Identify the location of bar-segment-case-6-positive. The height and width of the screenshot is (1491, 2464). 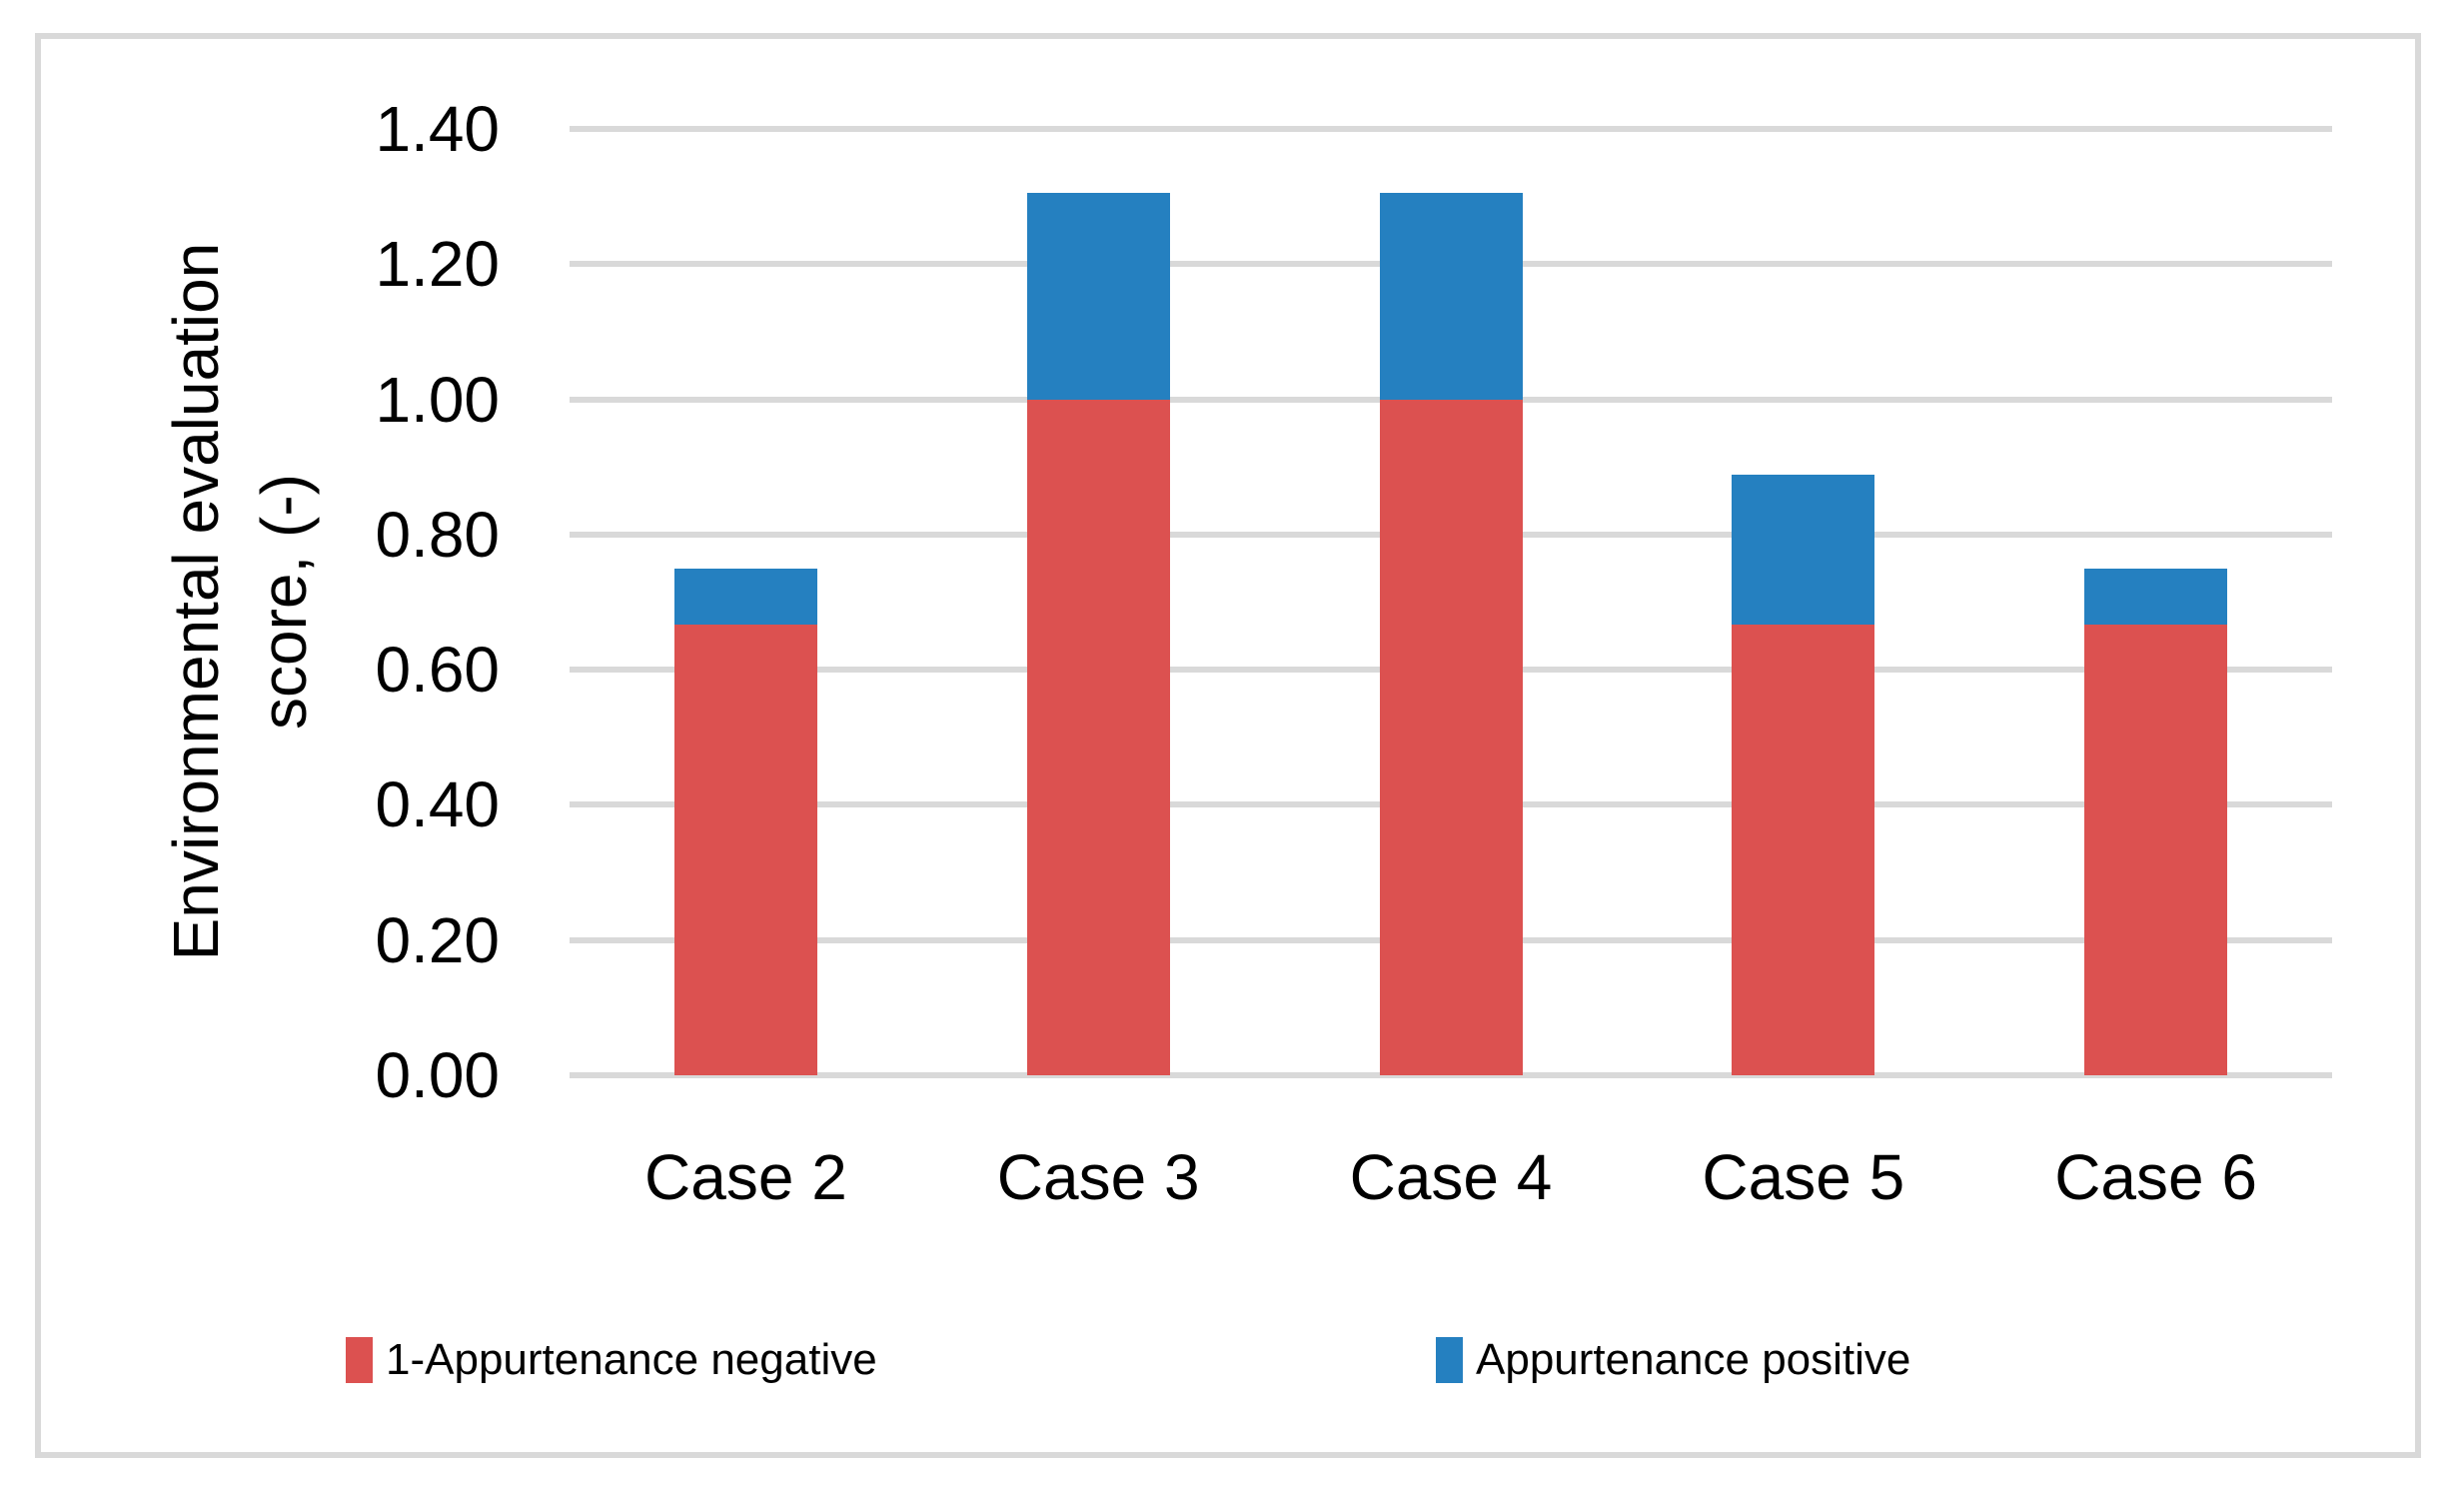
(2156, 596).